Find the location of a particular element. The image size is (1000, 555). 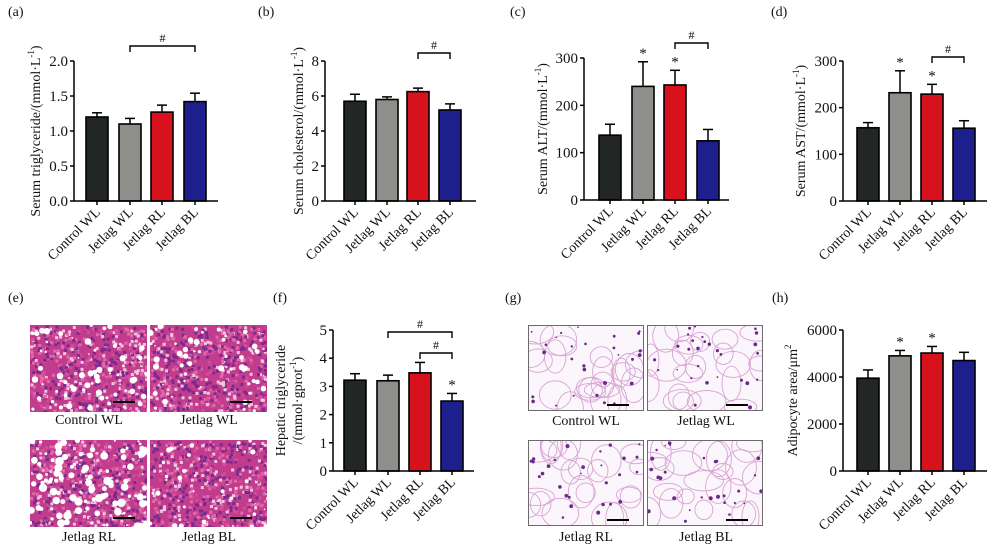

y-tick-label: 2000 is located at coordinates (822, 425).